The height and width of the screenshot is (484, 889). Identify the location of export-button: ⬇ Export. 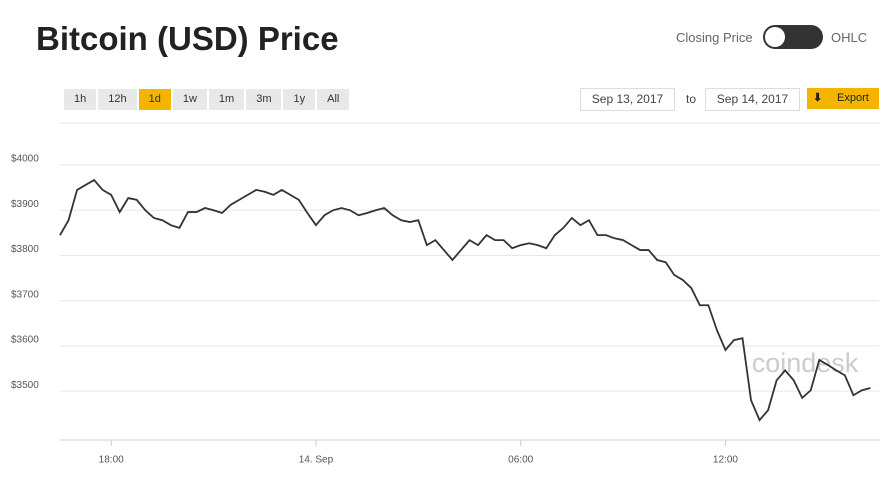
(843, 98).